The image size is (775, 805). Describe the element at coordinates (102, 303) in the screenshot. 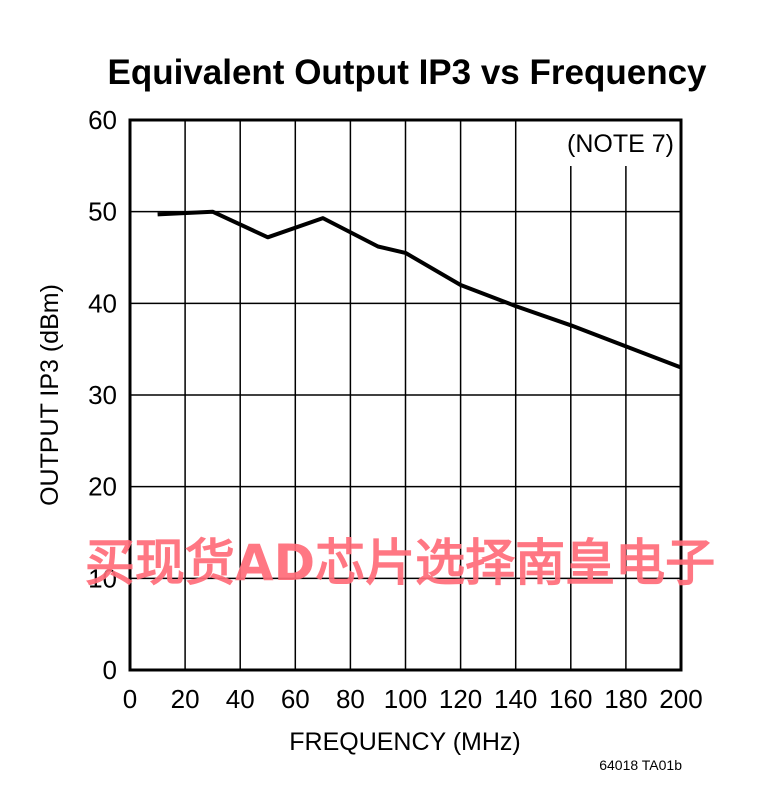

I see `y-tick-label: 40` at that location.